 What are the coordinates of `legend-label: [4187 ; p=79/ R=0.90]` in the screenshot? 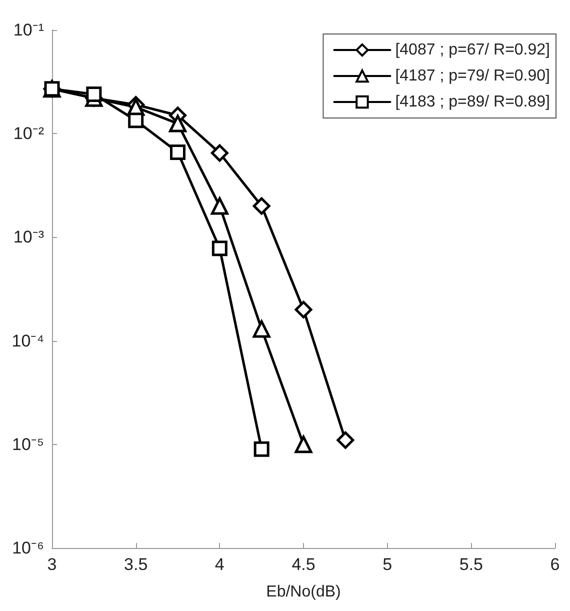 It's located at (472, 76).